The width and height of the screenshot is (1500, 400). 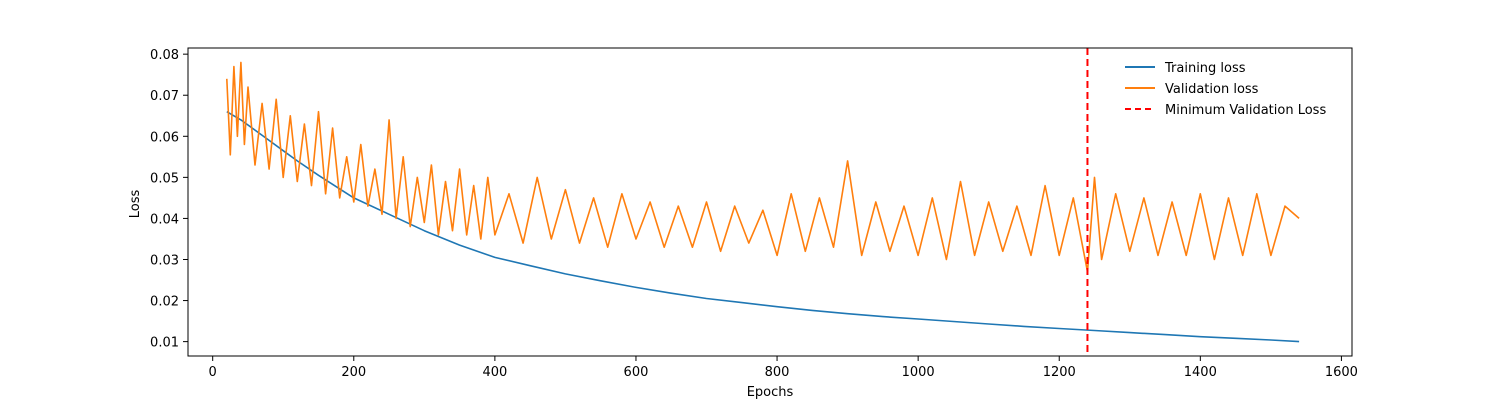 What do you see at coordinates (169, 199) in the screenshot?
I see `y-axis: 0.01 0.02 0.03 0.04 0.05 0.06 0.07 0.08` at bounding box center [169, 199].